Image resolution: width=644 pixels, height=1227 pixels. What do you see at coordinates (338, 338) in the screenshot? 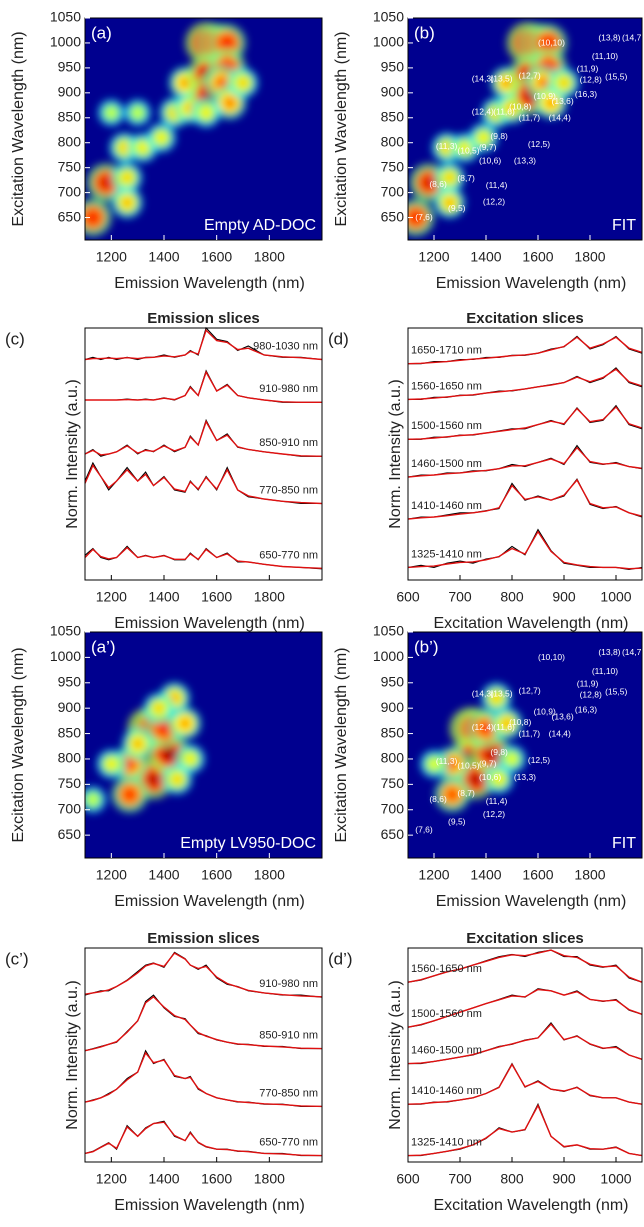
I see `panel-label: (d)` at bounding box center [338, 338].